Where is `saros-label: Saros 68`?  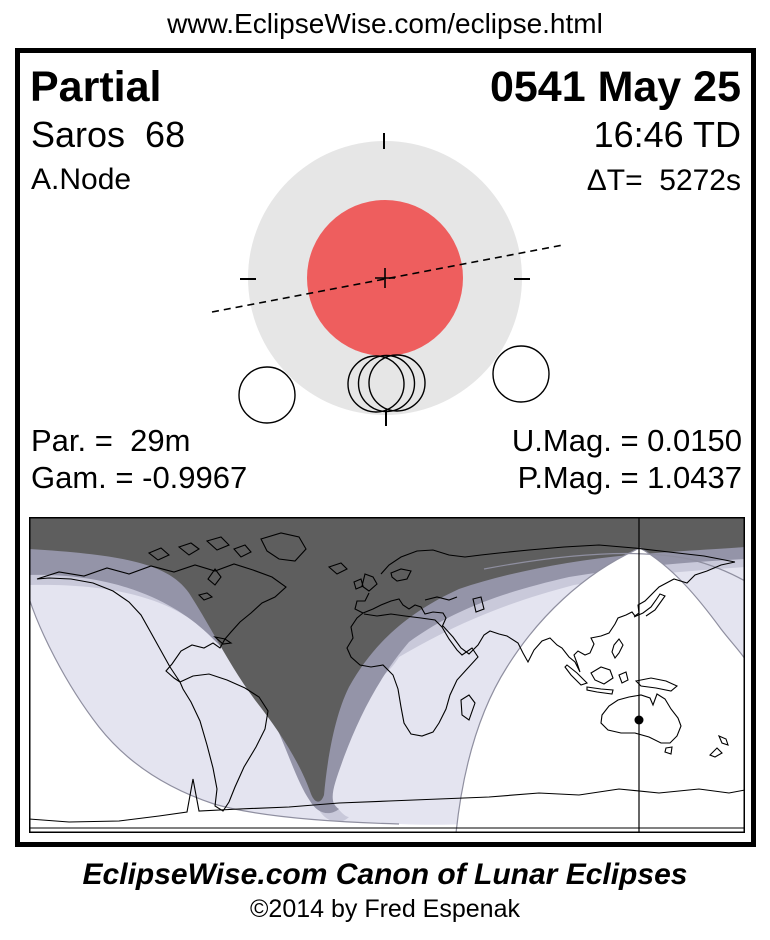
saros-label: Saros 68 is located at coordinates (108, 134).